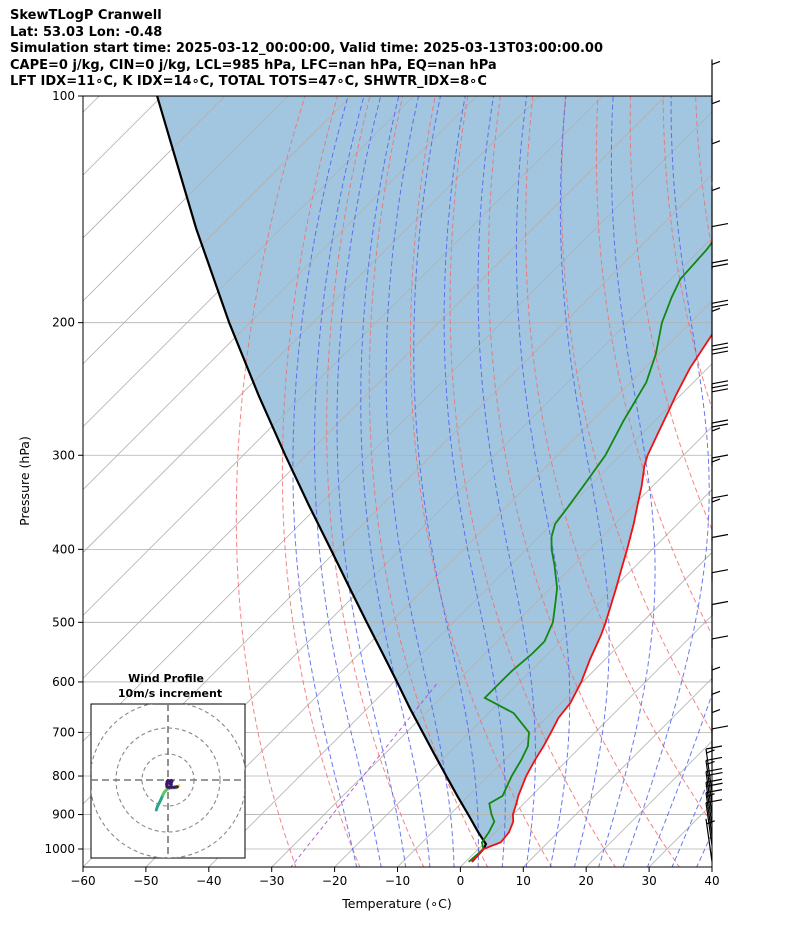 This screenshot has width=794, height=937. Describe the element at coordinates (59, 849) in the screenshot. I see `y-tick-label: 1000` at that location.